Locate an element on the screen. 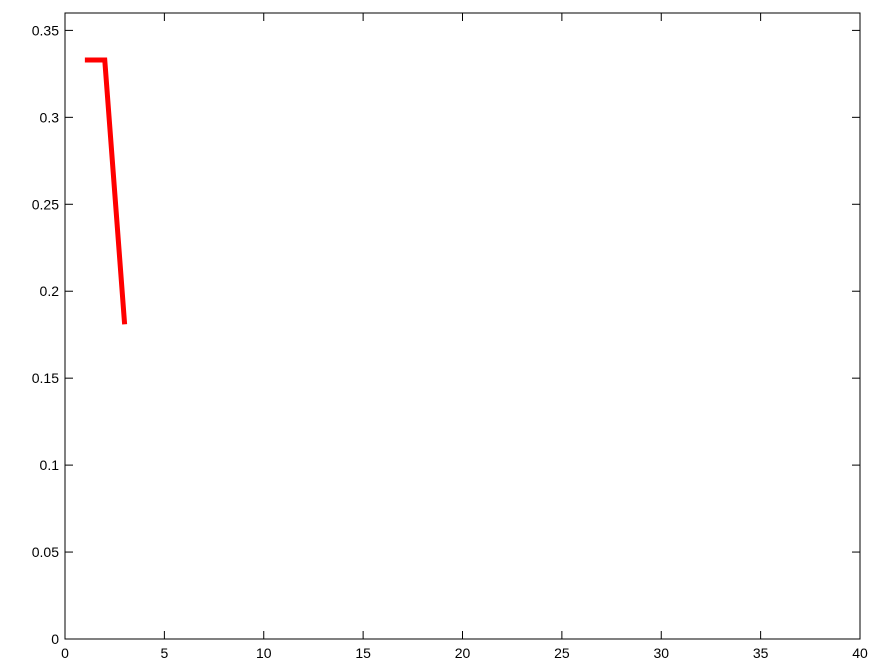 The width and height of the screenshot is (881, 662). y-tick-label: 0.15 is located at coordinates (45, 378).